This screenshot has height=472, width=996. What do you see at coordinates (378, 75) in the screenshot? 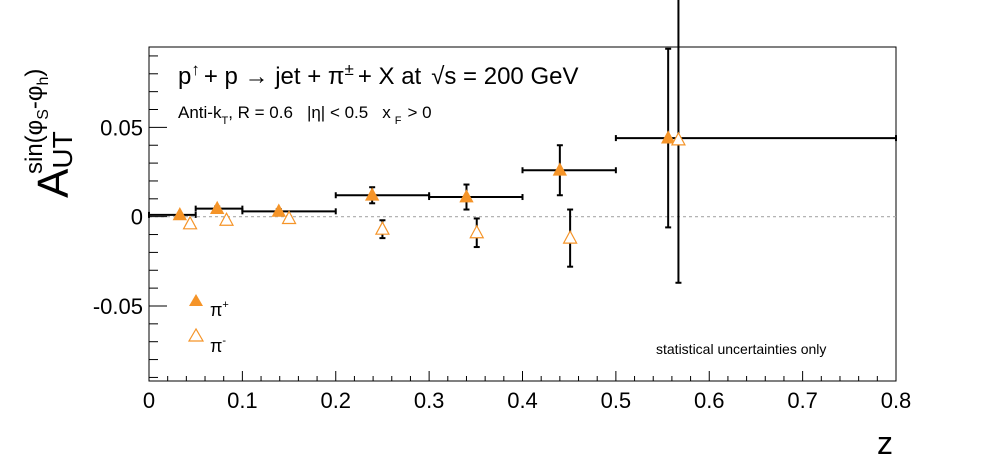
I see `chart-title: p↑ + p → jet + π± + X at √s = 200 GeV` at bounding box center [378, 75].